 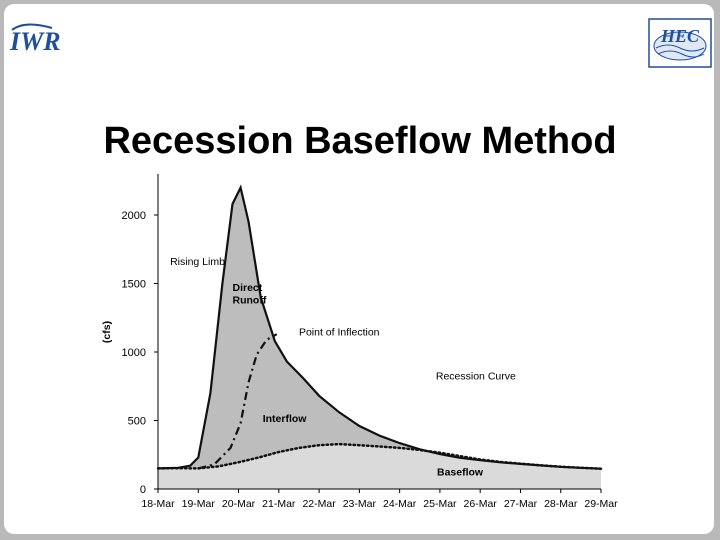 I want to click on slide-title: Recession Baseflow Method, so click(x=360, y=141).